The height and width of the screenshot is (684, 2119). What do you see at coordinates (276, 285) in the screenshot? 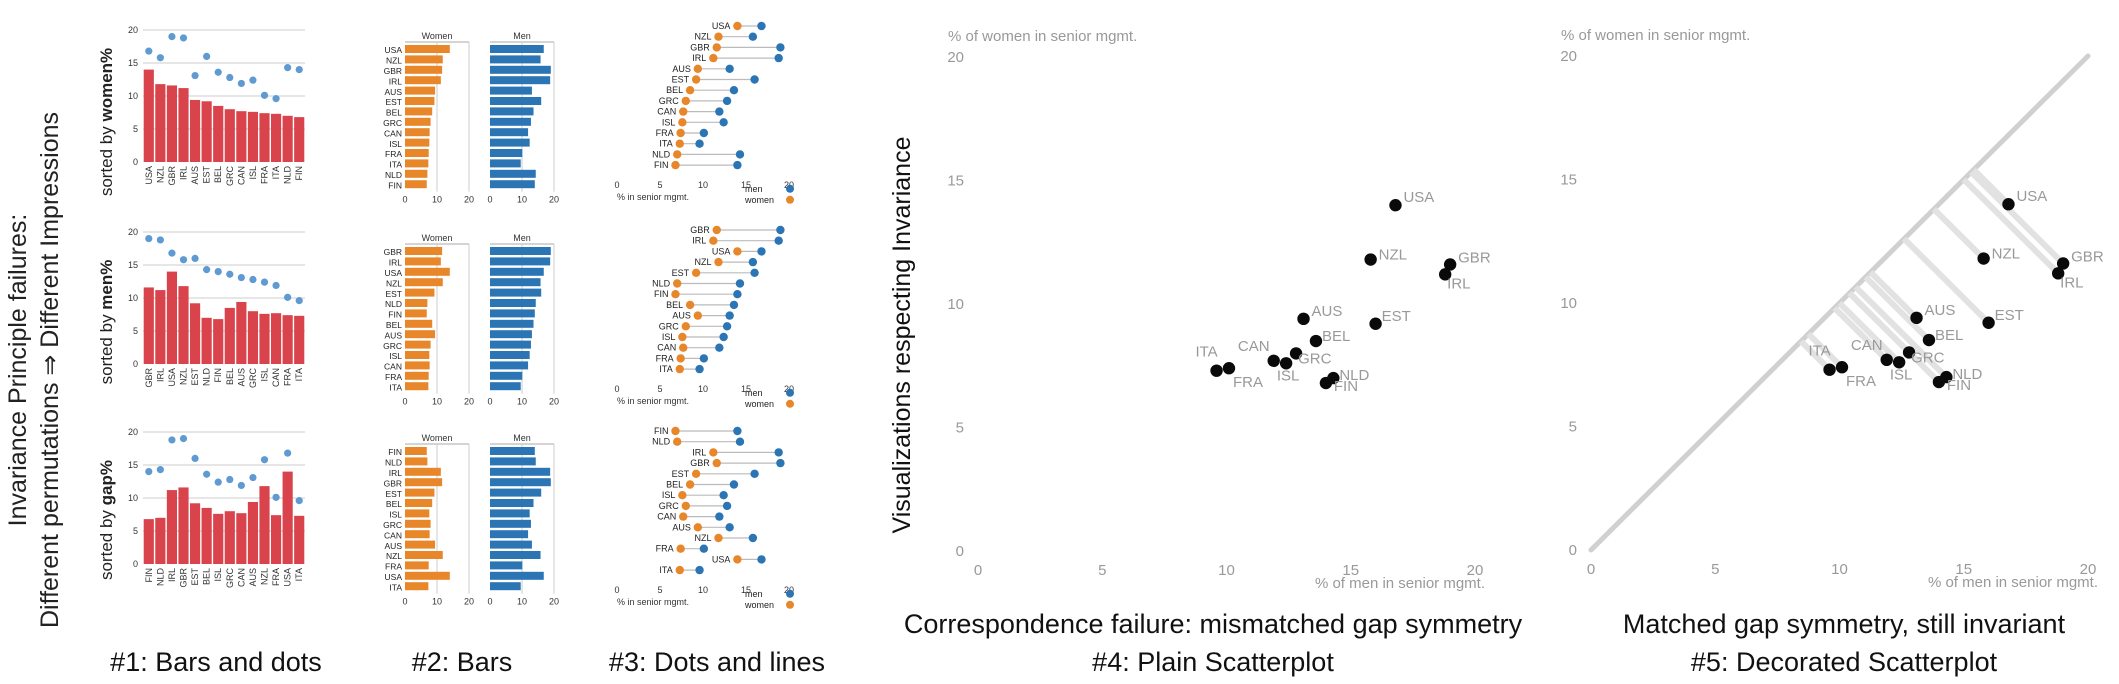
I see `dot-men-can` at bounding box center [276, 285].